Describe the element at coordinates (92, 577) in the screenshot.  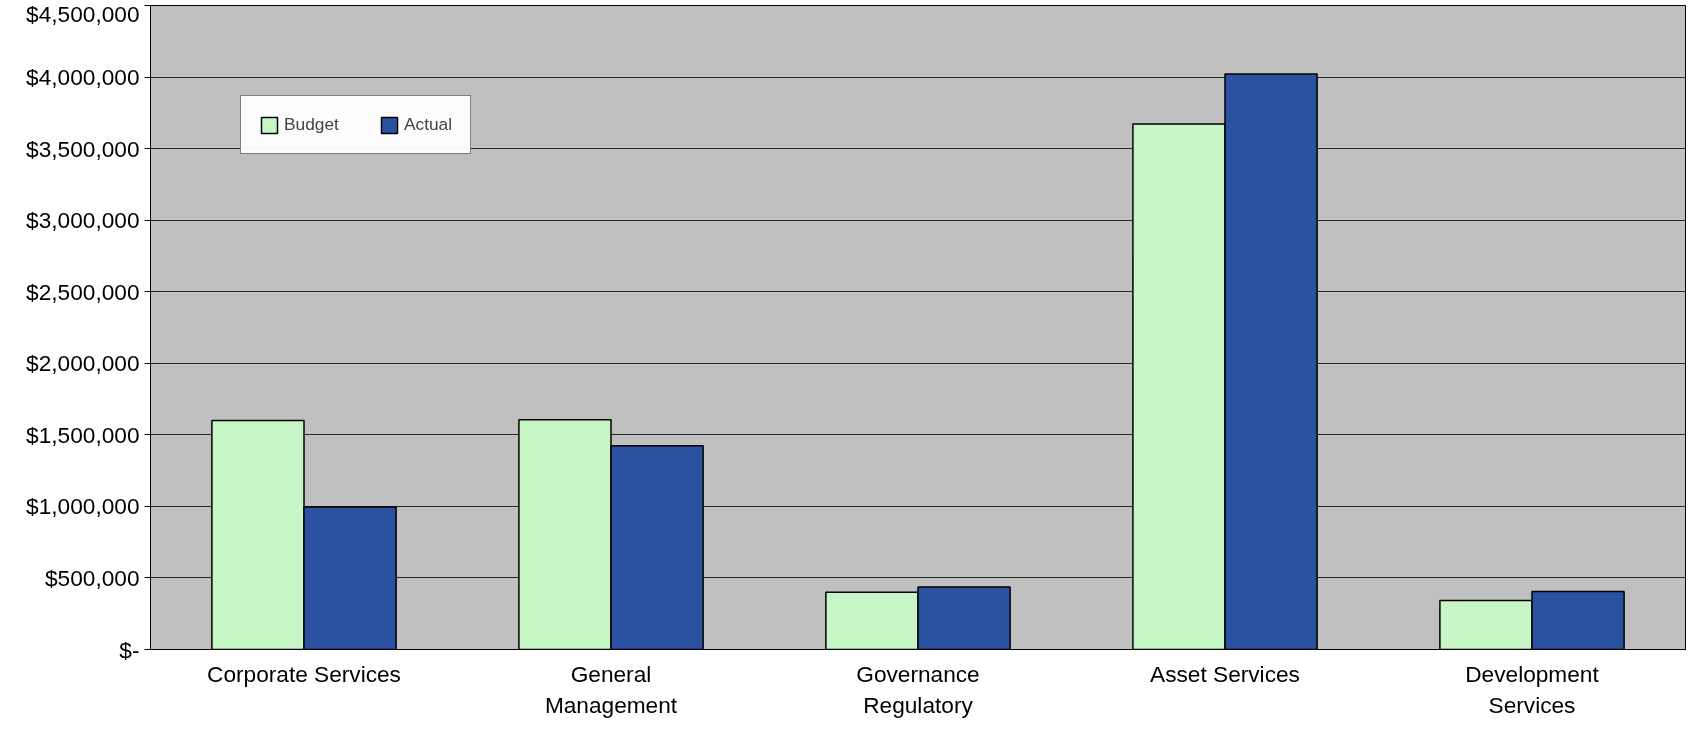
I see `y-tick-label: $500,000` at that location.